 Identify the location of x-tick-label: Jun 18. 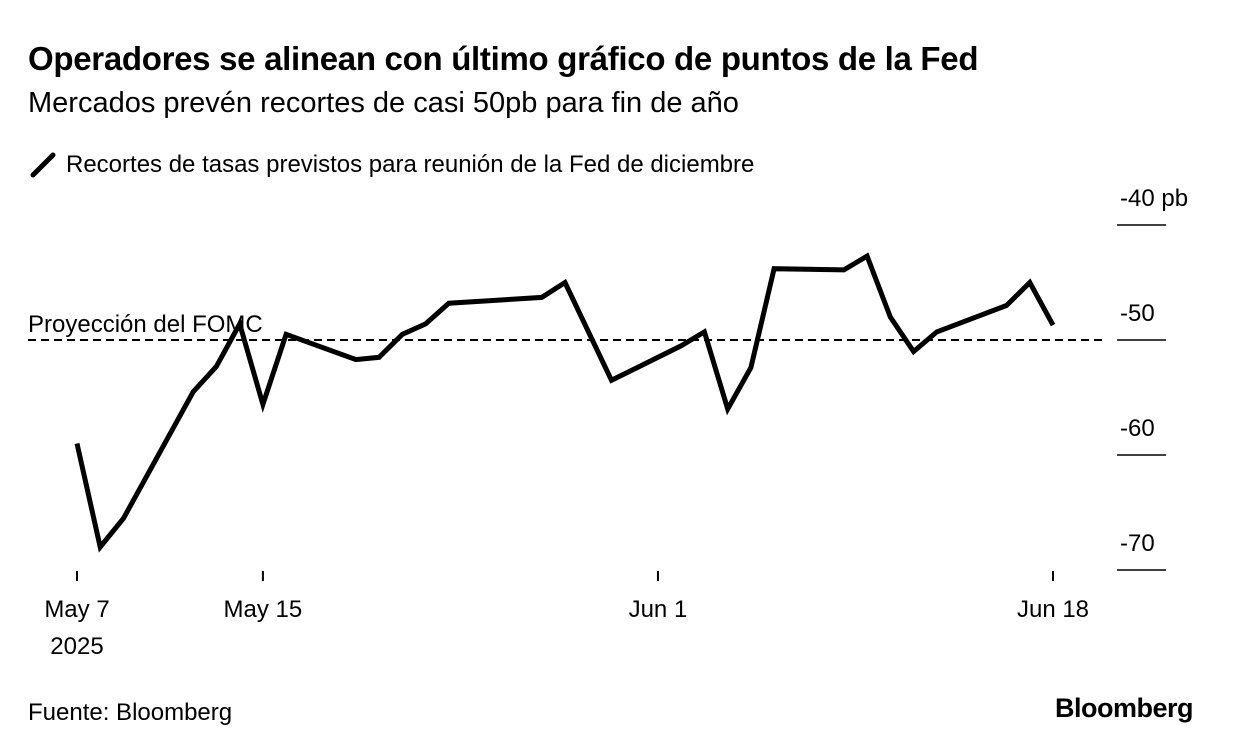
(1053, 609).